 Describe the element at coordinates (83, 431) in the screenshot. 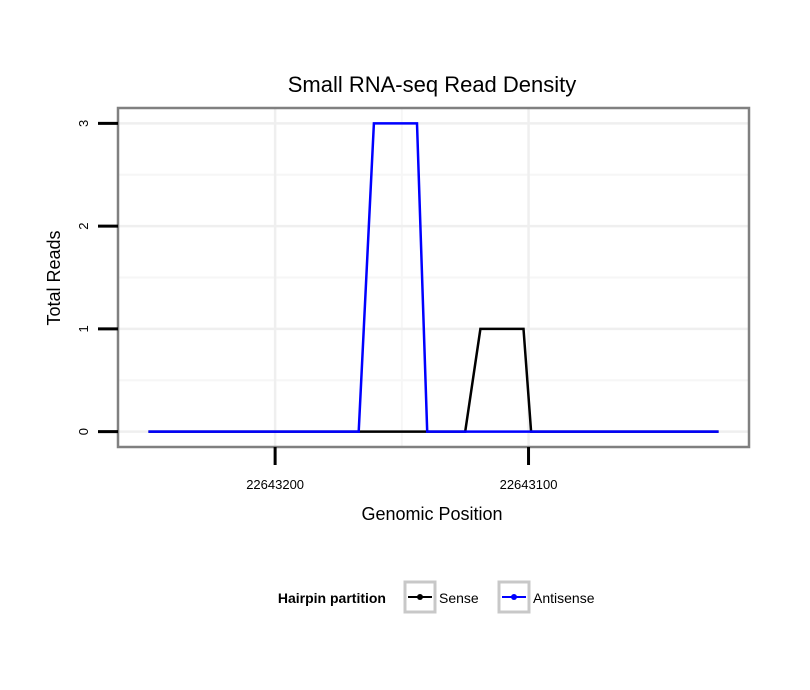

I see `y-tick-label: 0` at that location.